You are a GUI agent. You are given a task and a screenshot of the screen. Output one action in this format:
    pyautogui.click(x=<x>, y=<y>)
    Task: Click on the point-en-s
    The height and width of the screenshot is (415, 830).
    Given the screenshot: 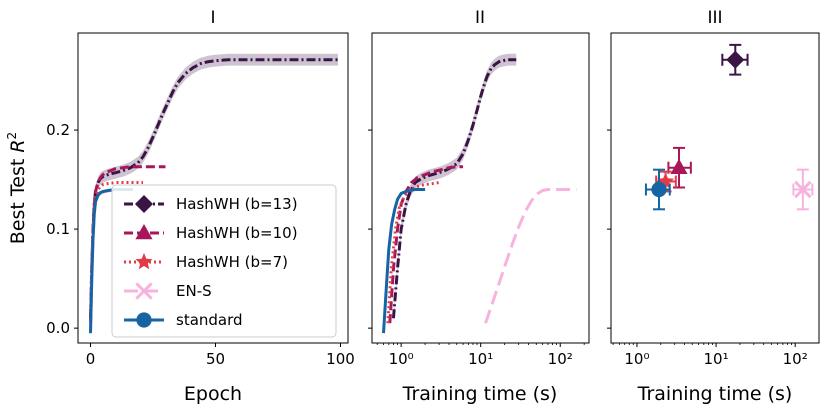 What is the action you would take?
    pyautogui.click(x=803, y=189)
    